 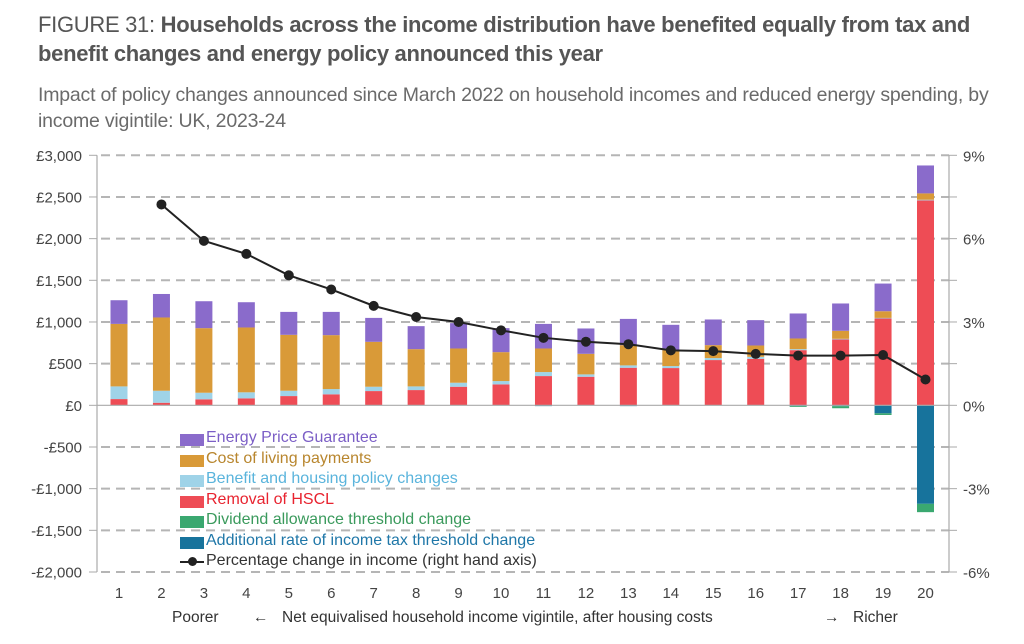 I want to click on x-tick-label: 6, so click(x=331, y=593).